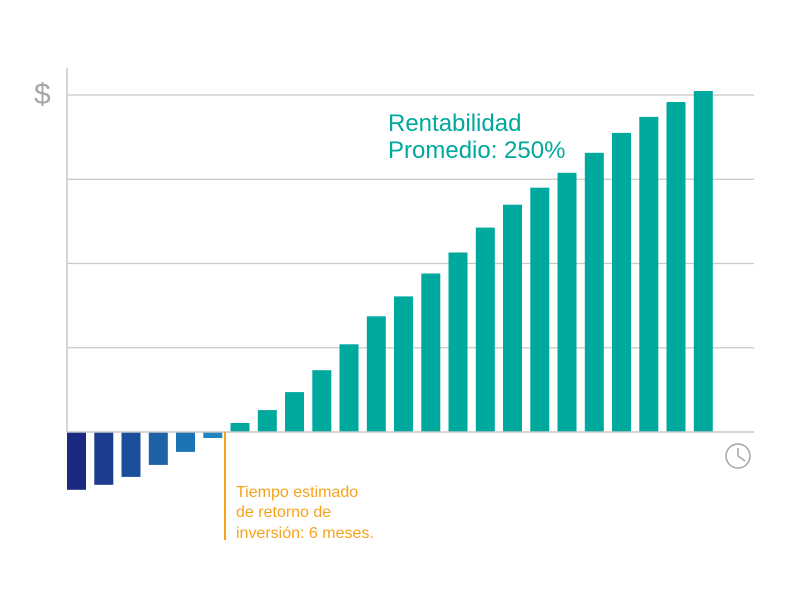  I want to click on payback-label-line1: Tiempo estimado, so click(297, 492).